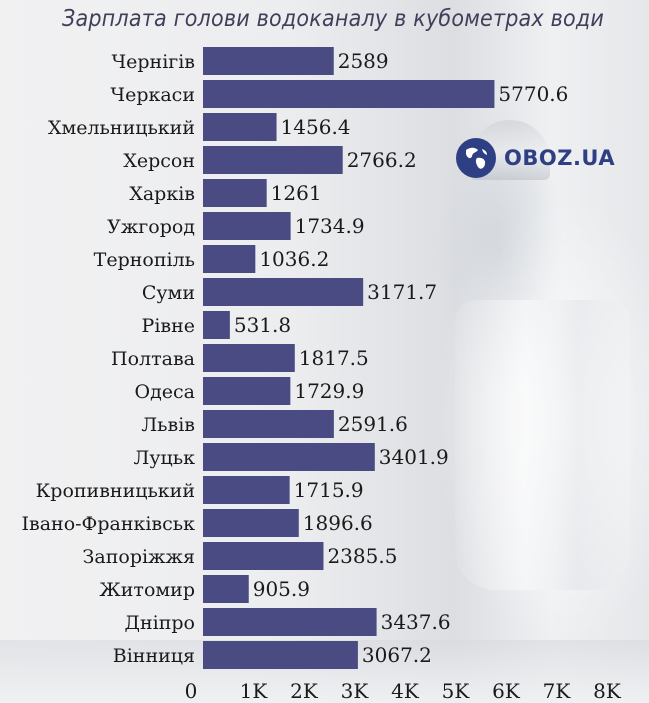 The image size is (649, 703). Describe the element at coordinates (338, 523) in the screenshot. I see `value-label: 1896.6` at that location.